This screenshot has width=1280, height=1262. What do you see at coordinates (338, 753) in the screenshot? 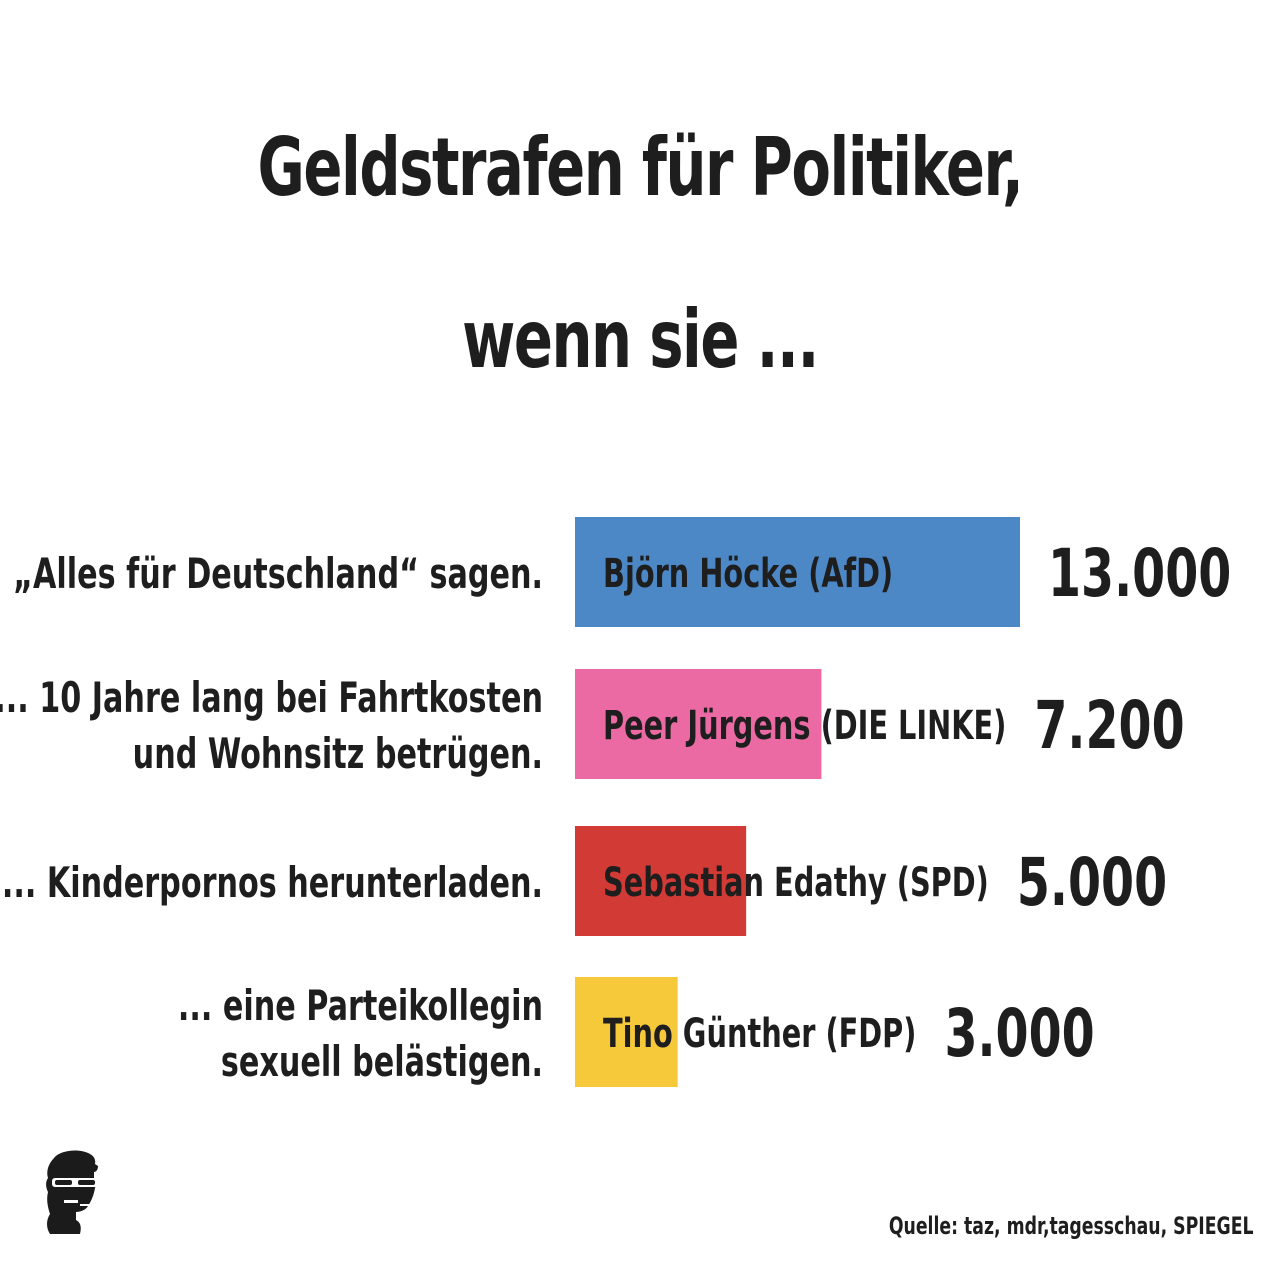
I see `condition-label: und Wohnsitz betrügen.` at bounding box center [338, 753].